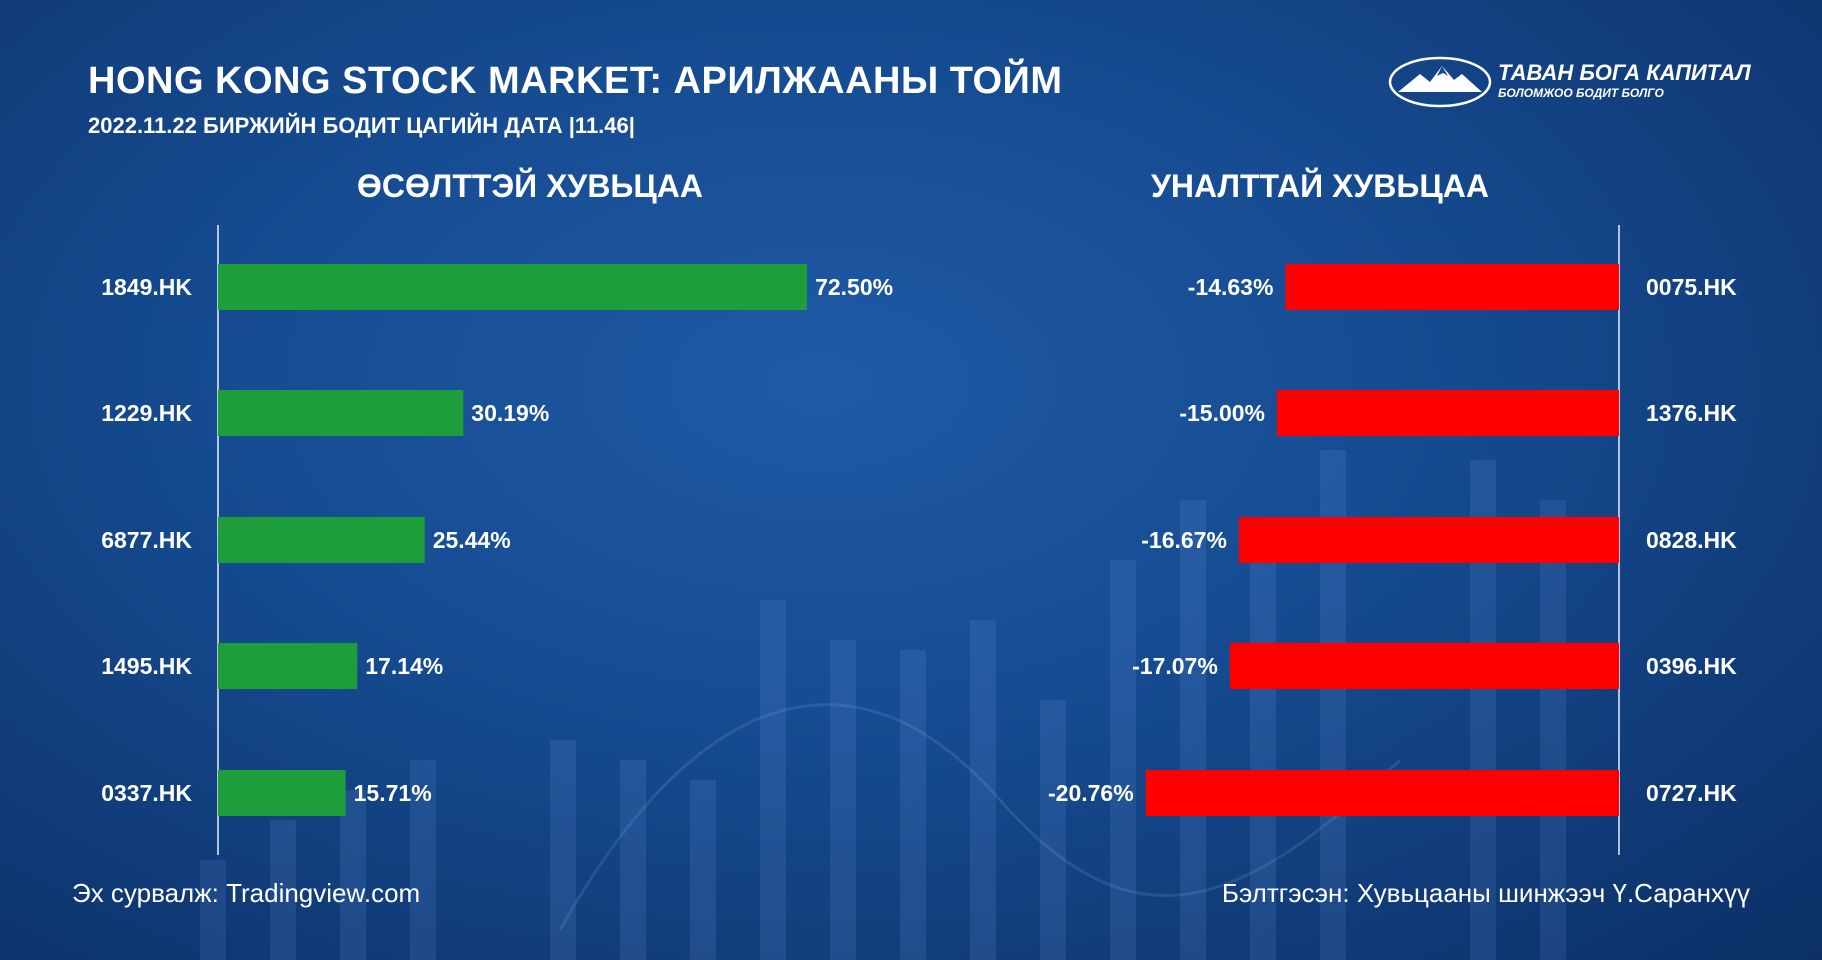 This screenshot has width=1822, height=960. I want to click on brand-tagline: БОЛОМЖОО БОДИТ БОЛГО, so click(1581, 93).